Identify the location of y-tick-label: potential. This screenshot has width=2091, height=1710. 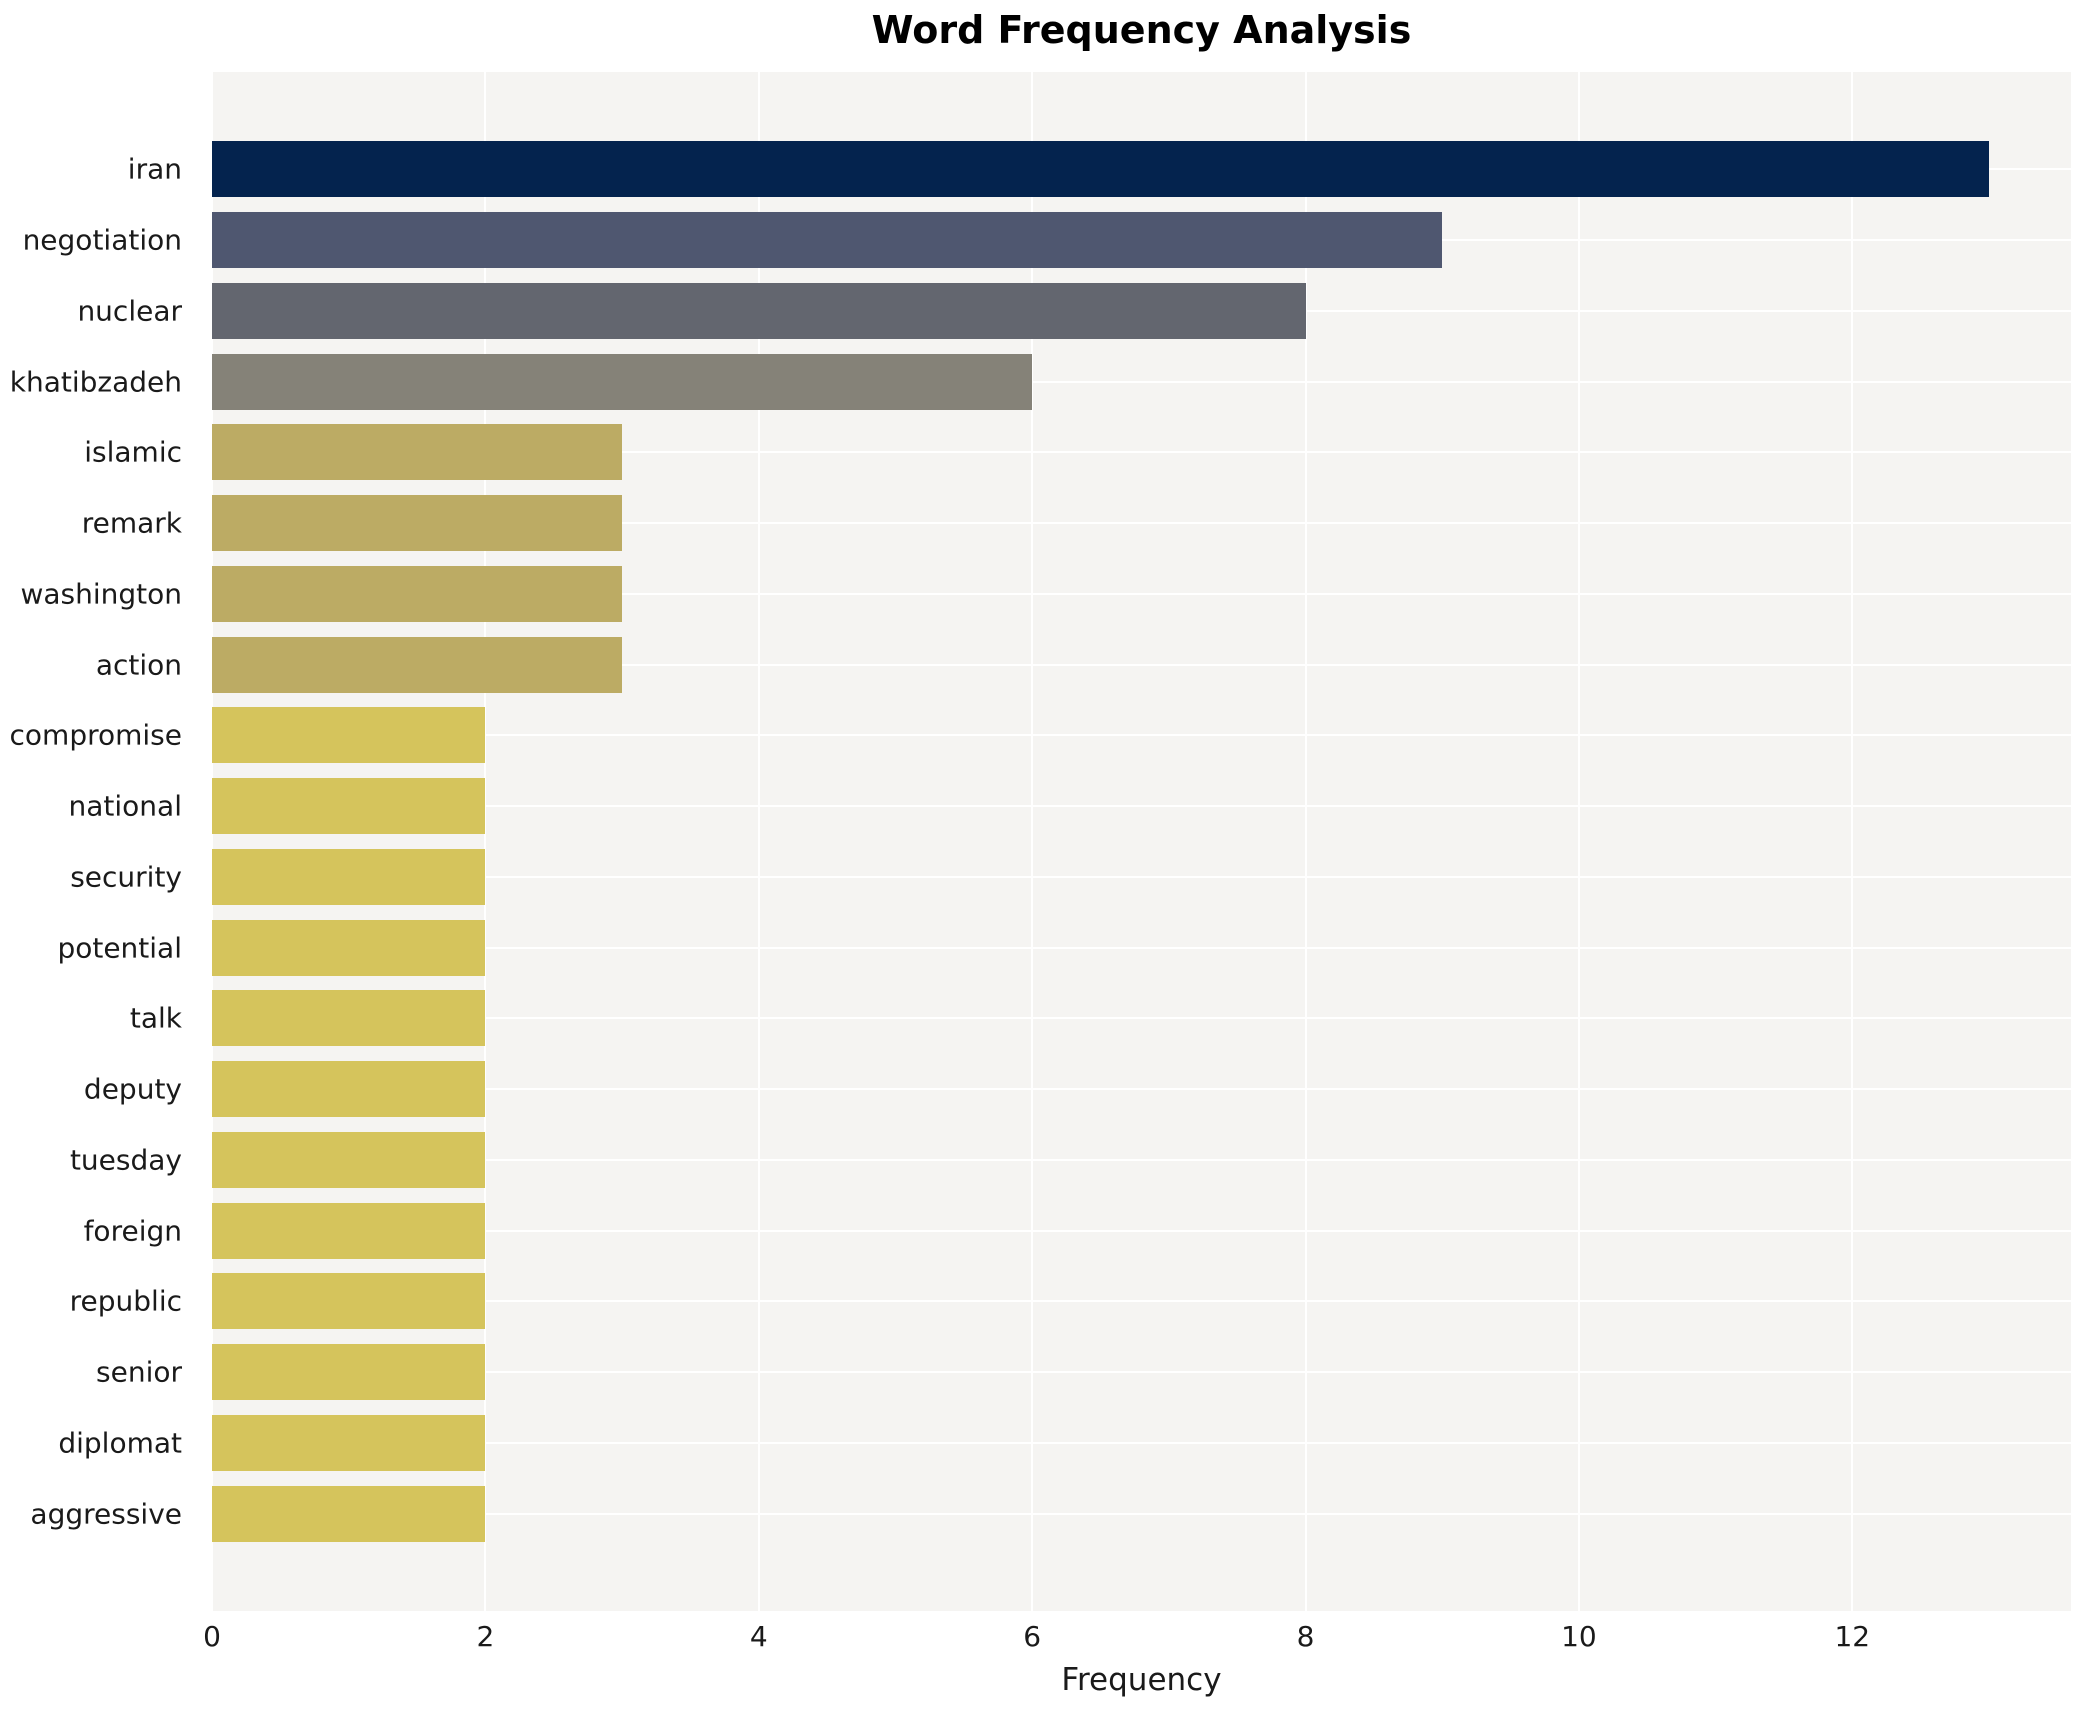
(119, 948).